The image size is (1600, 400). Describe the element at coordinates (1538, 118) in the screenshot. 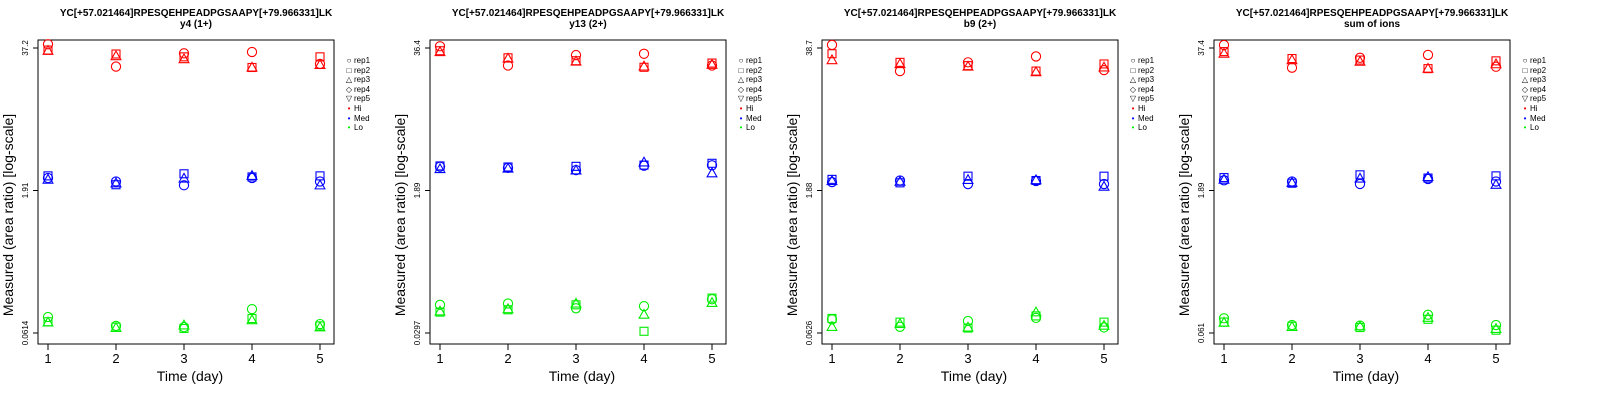

I see `legend-label: Med` at that location.